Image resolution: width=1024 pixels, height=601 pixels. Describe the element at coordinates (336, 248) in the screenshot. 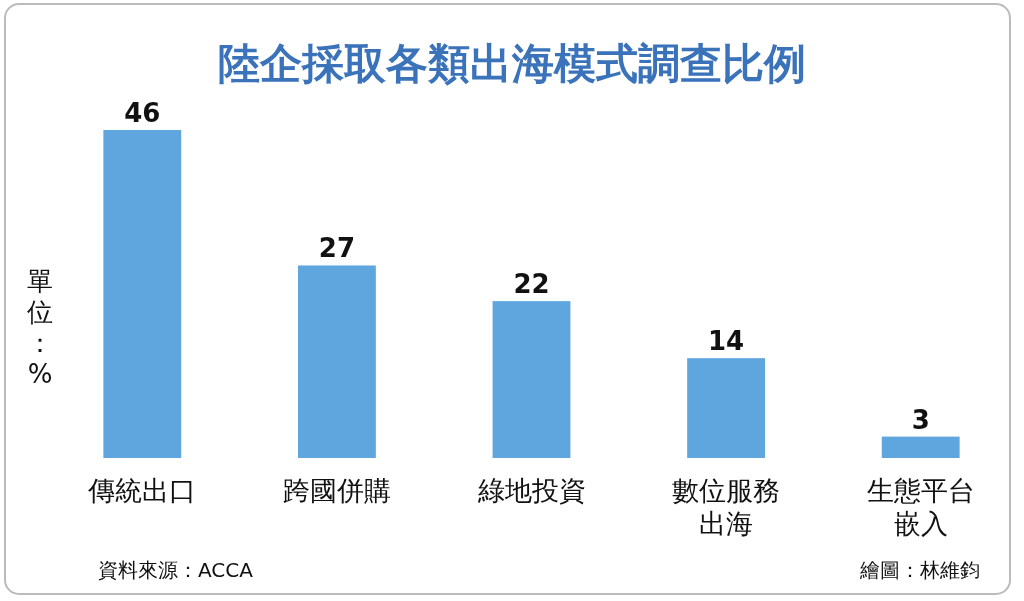

I see `data-label: 27` at that location.